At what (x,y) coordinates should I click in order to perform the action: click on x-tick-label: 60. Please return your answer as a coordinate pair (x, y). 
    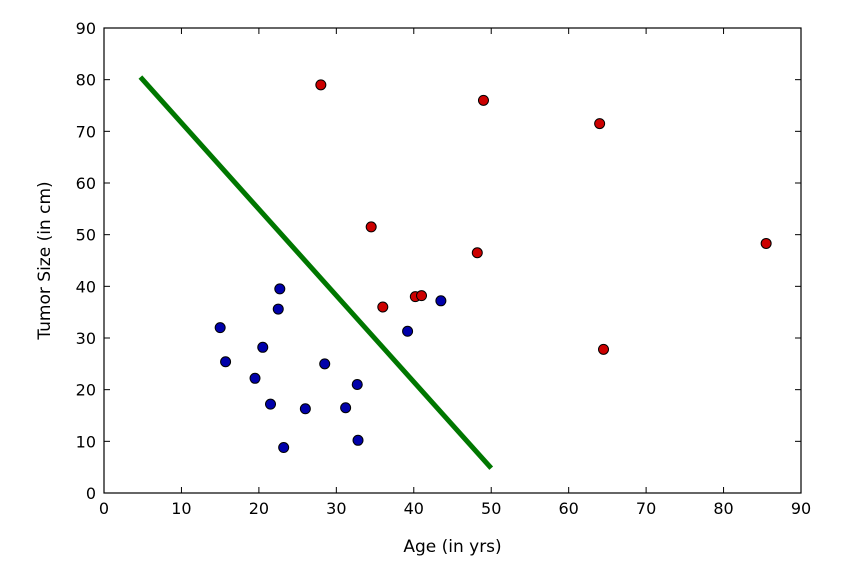
    Looking at the image, I should click on (568, 508).